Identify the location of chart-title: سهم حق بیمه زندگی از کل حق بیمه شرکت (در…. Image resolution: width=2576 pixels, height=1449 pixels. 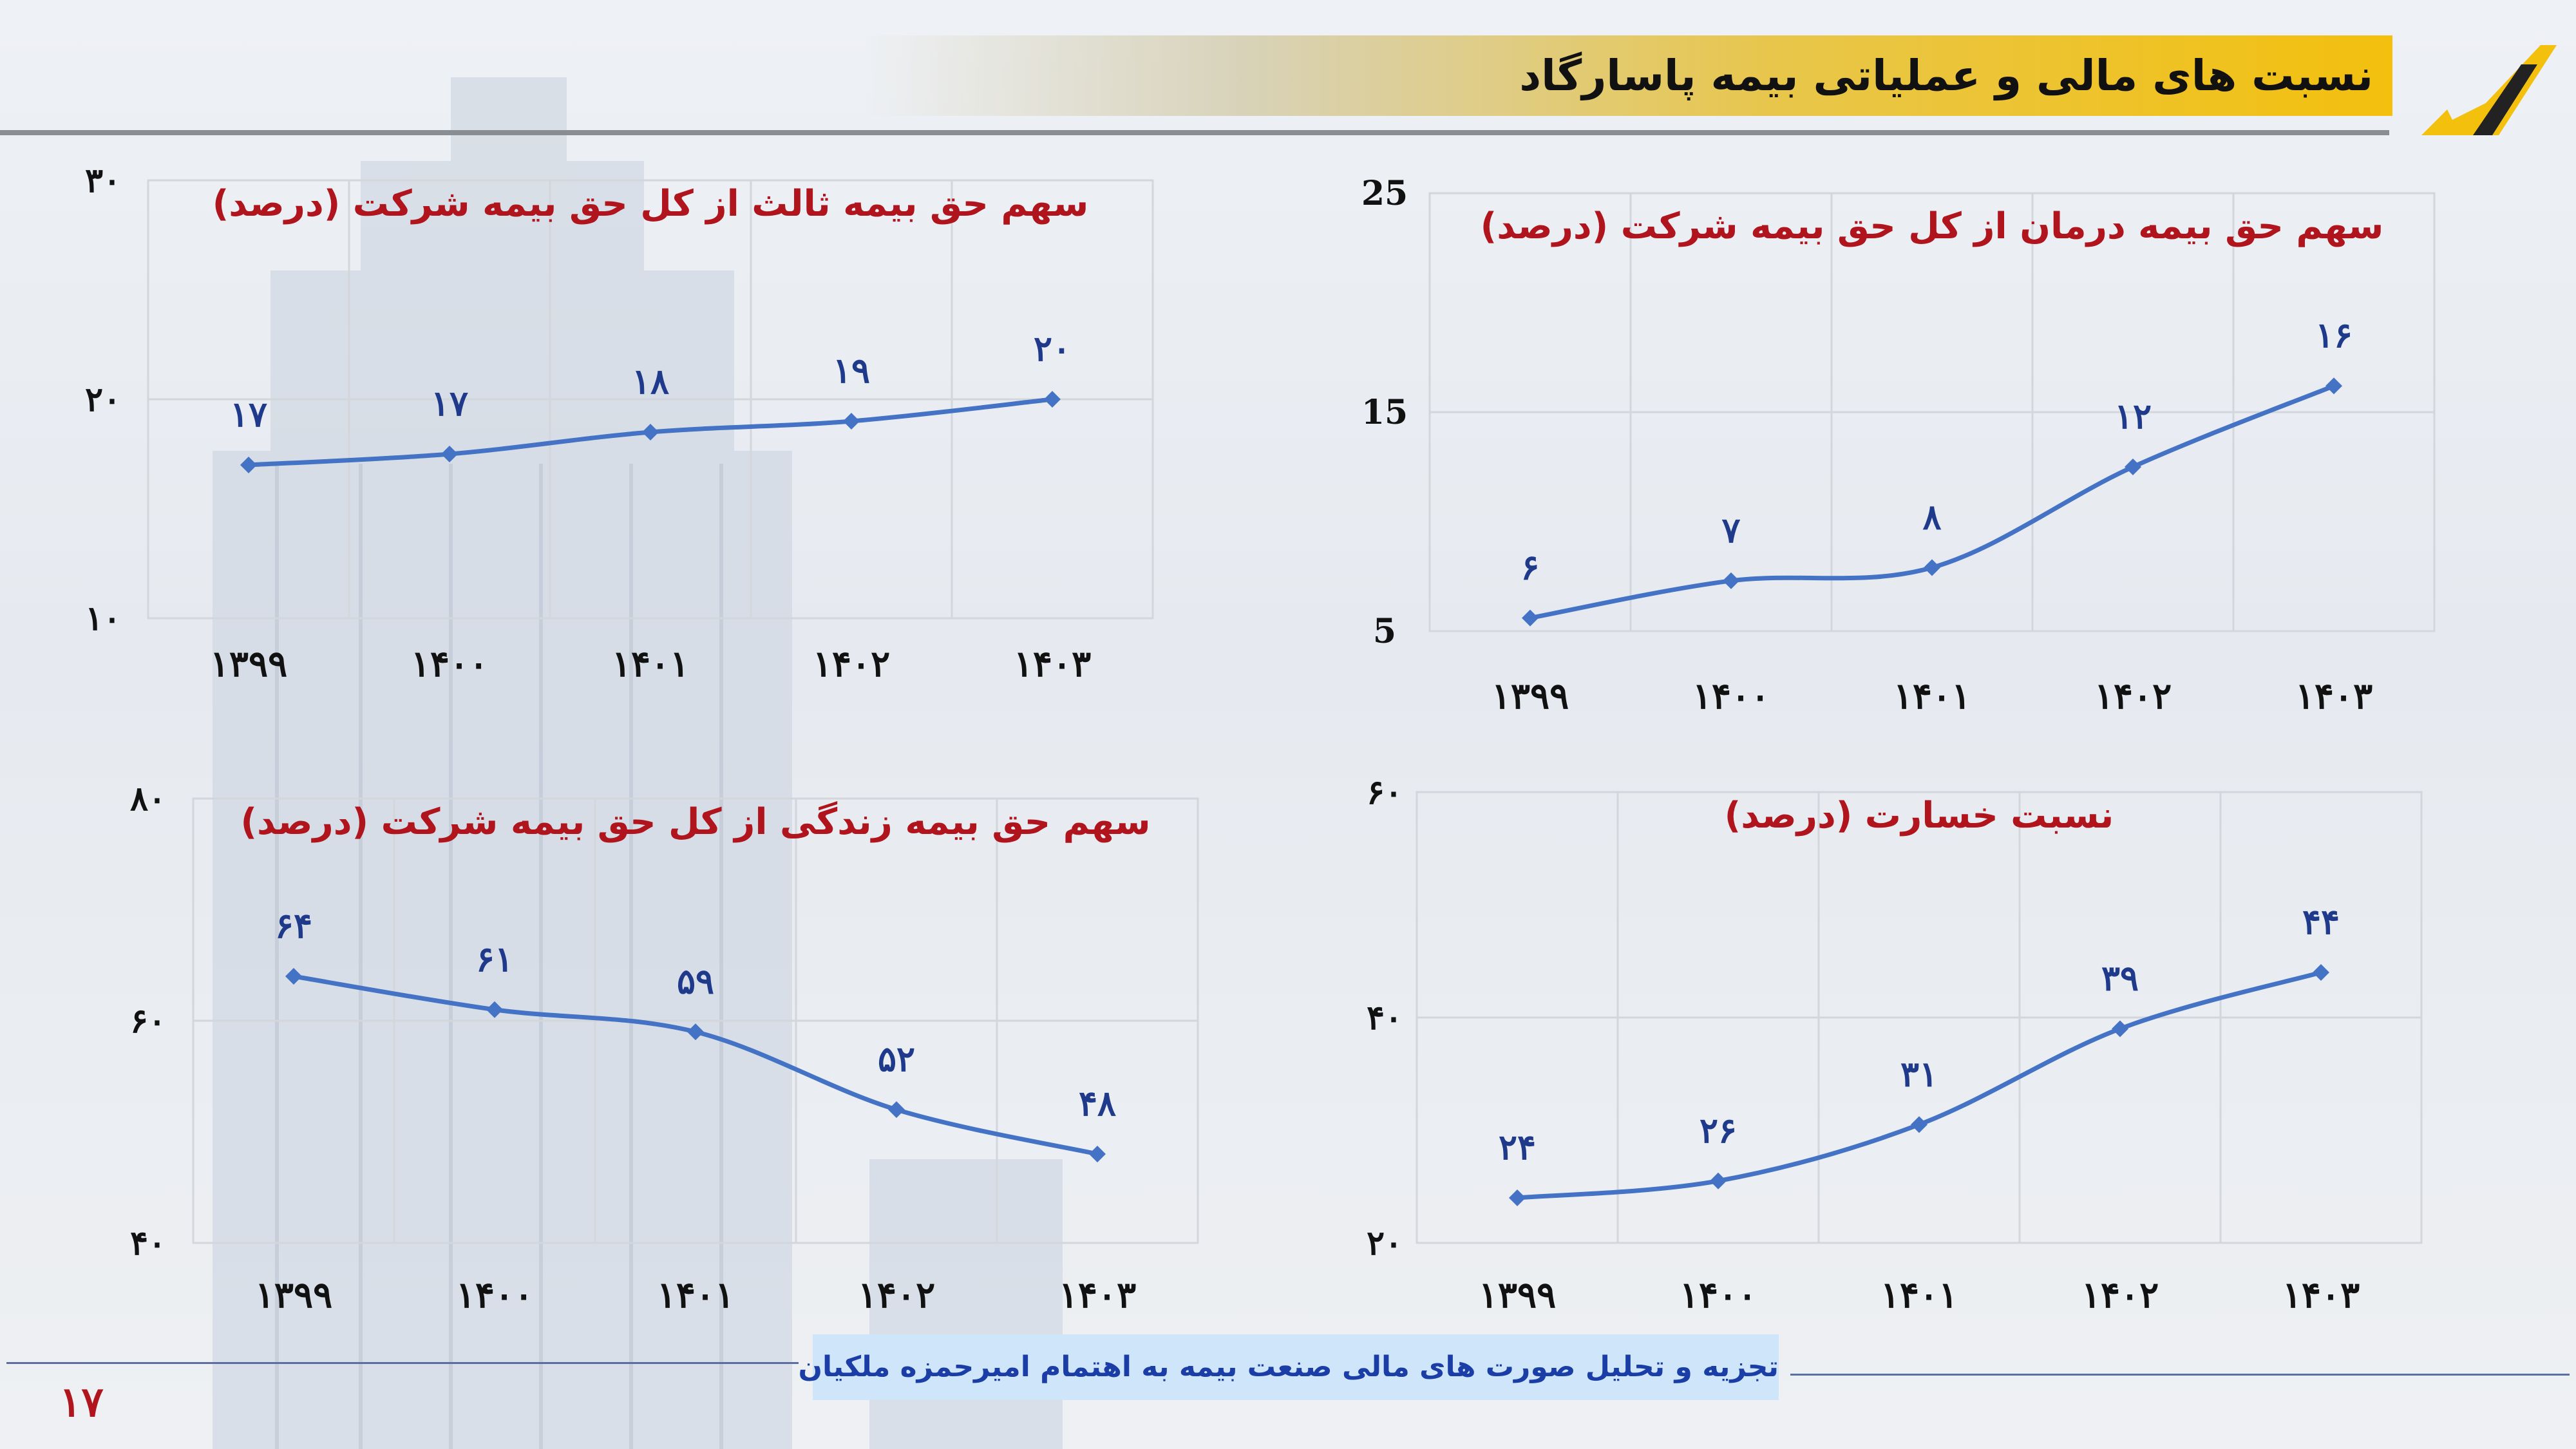
(695, 822).